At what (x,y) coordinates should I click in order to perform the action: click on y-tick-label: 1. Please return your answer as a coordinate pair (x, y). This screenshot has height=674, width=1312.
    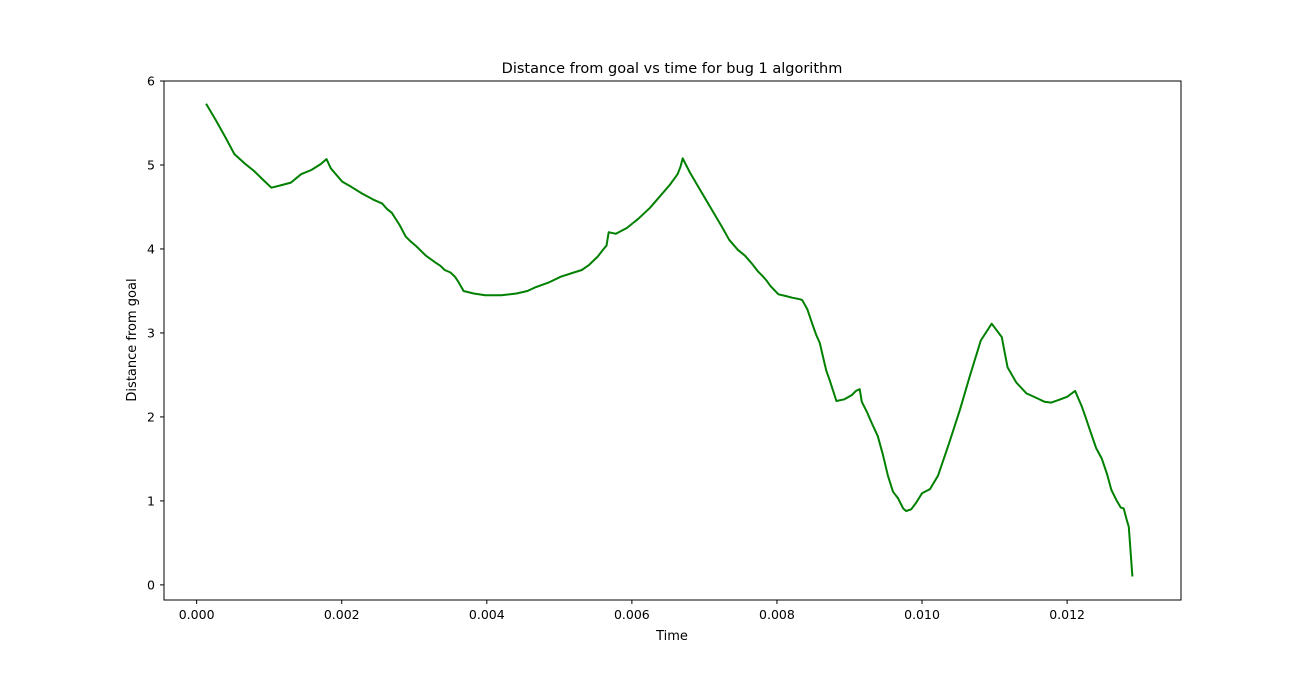
    Looking at the image, I should click on (151, 500).